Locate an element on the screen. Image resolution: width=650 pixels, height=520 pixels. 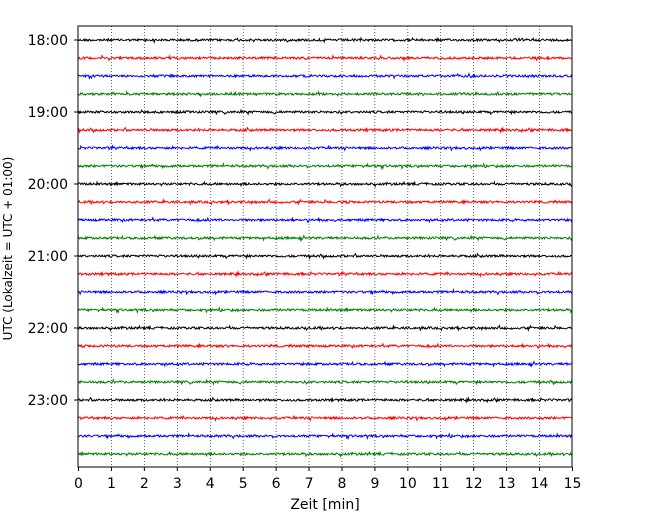
y-tick-label: 22:00 is located at coordinates (48, 329).